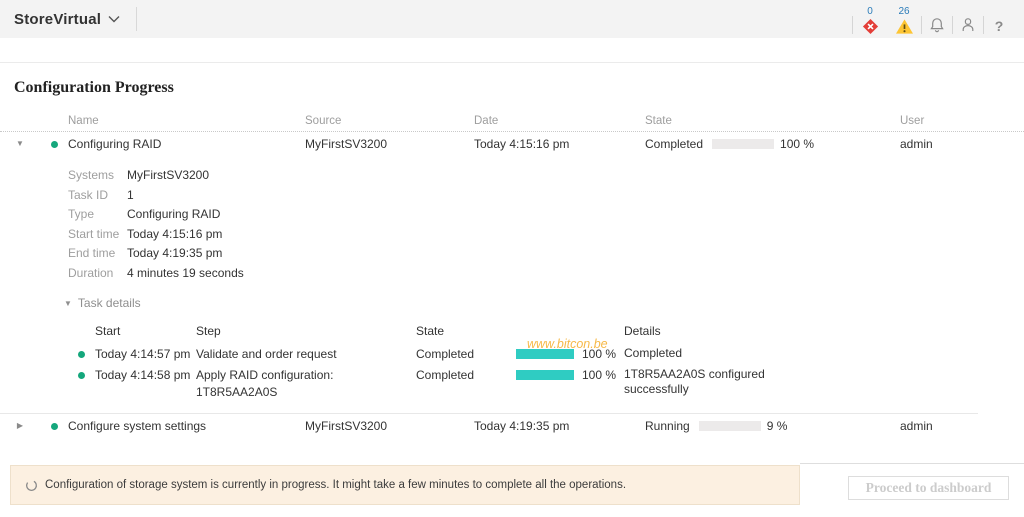 The height and width of the screenshot is (517, 1024). I want to click on critical-count: 0, so click(870, 11).